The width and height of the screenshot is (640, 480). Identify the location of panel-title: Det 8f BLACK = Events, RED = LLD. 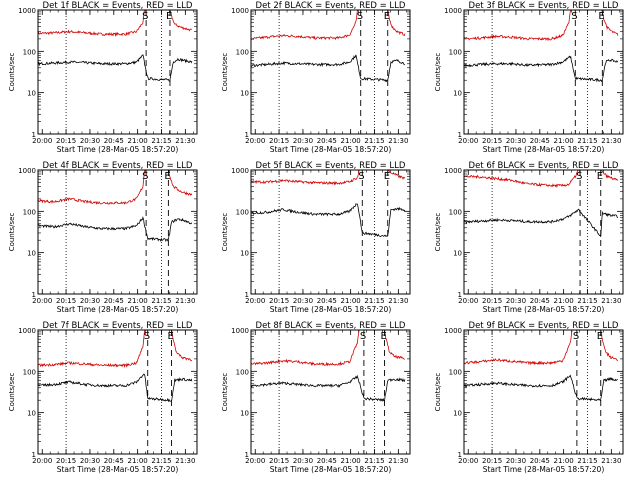
(331, 326).